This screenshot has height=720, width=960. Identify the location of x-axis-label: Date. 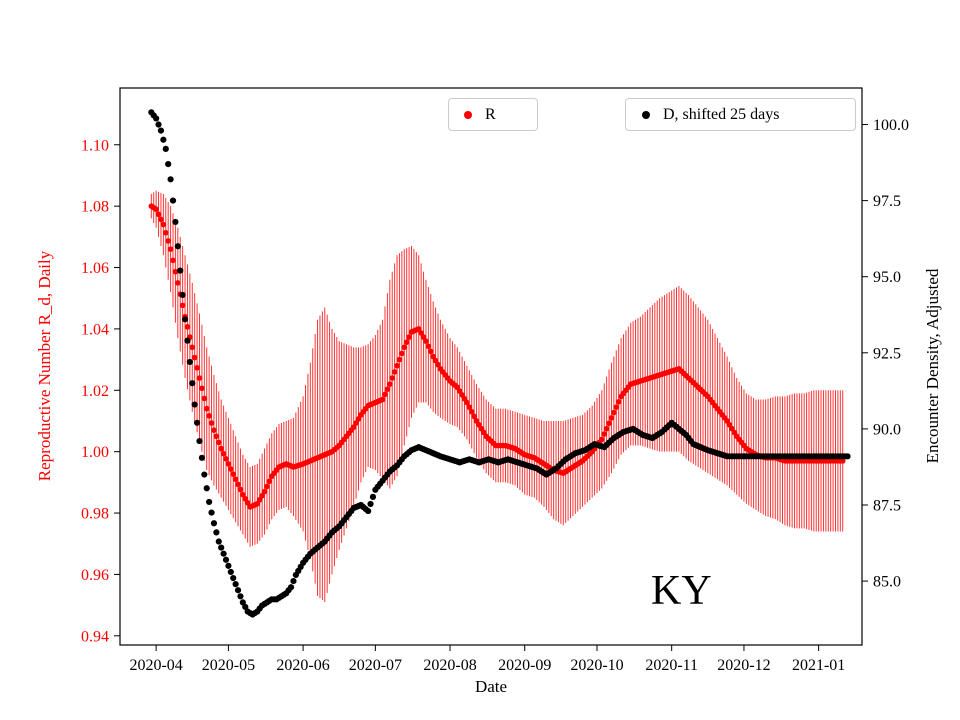
(491, 686).